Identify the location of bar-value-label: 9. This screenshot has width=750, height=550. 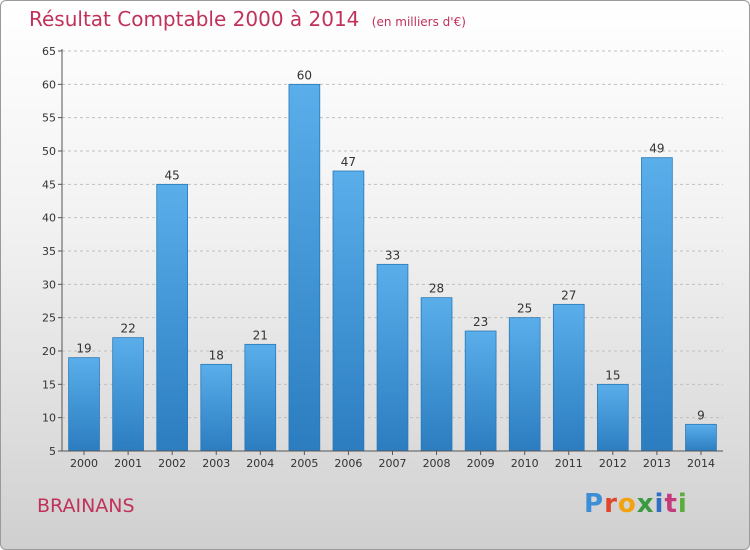
(701, 415).